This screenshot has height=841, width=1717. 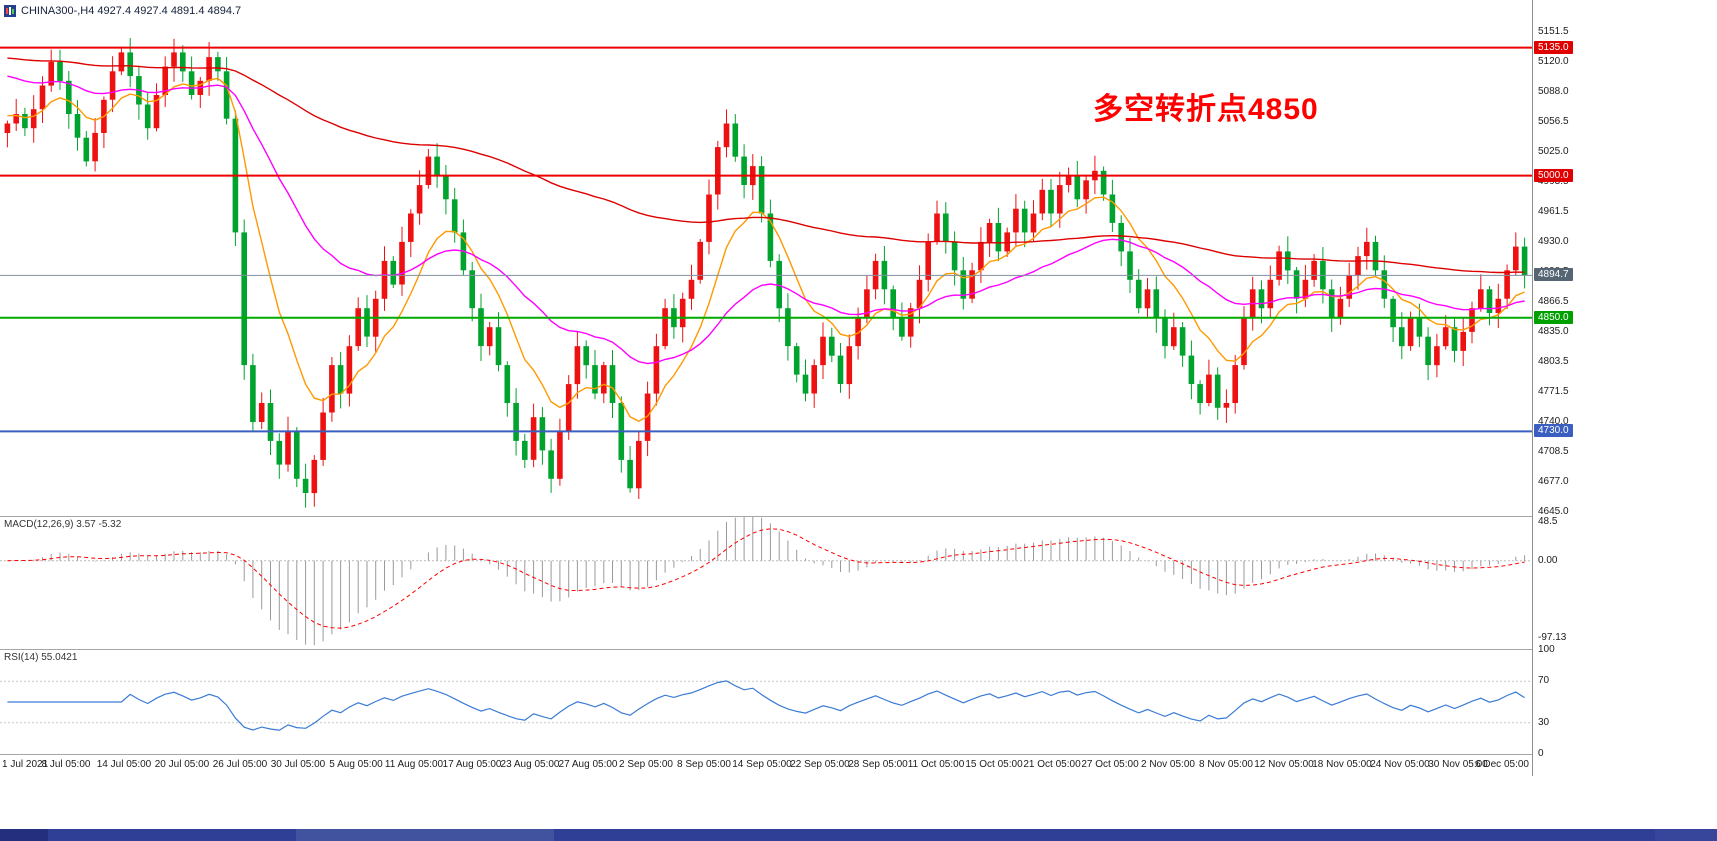 I want to click on symbol-ohlc-label: CHINA300-,H4 4927.4 4927.4 4891.4 4894.7, so click(x=122, y=11).